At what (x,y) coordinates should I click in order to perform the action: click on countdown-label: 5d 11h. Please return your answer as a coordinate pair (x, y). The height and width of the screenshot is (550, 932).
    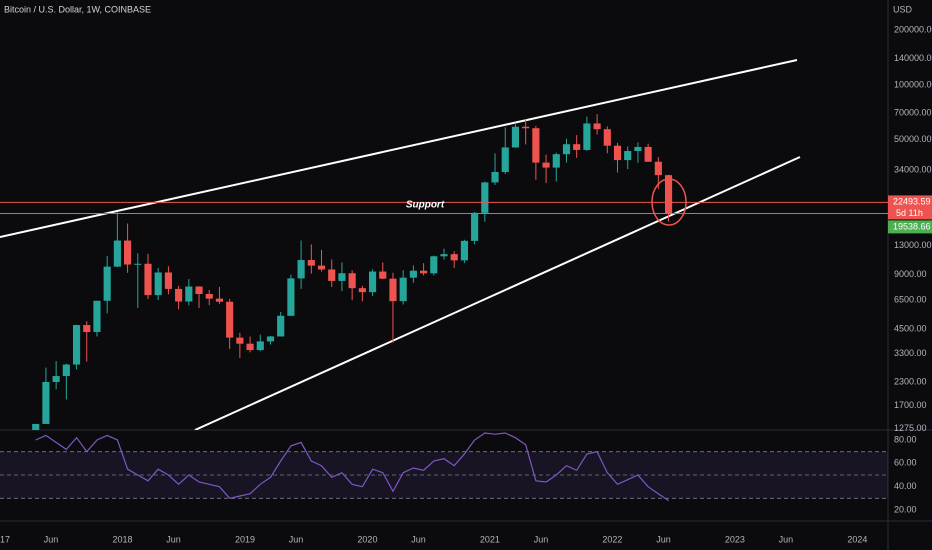
    Looking at the image, I should click on (909, 213).